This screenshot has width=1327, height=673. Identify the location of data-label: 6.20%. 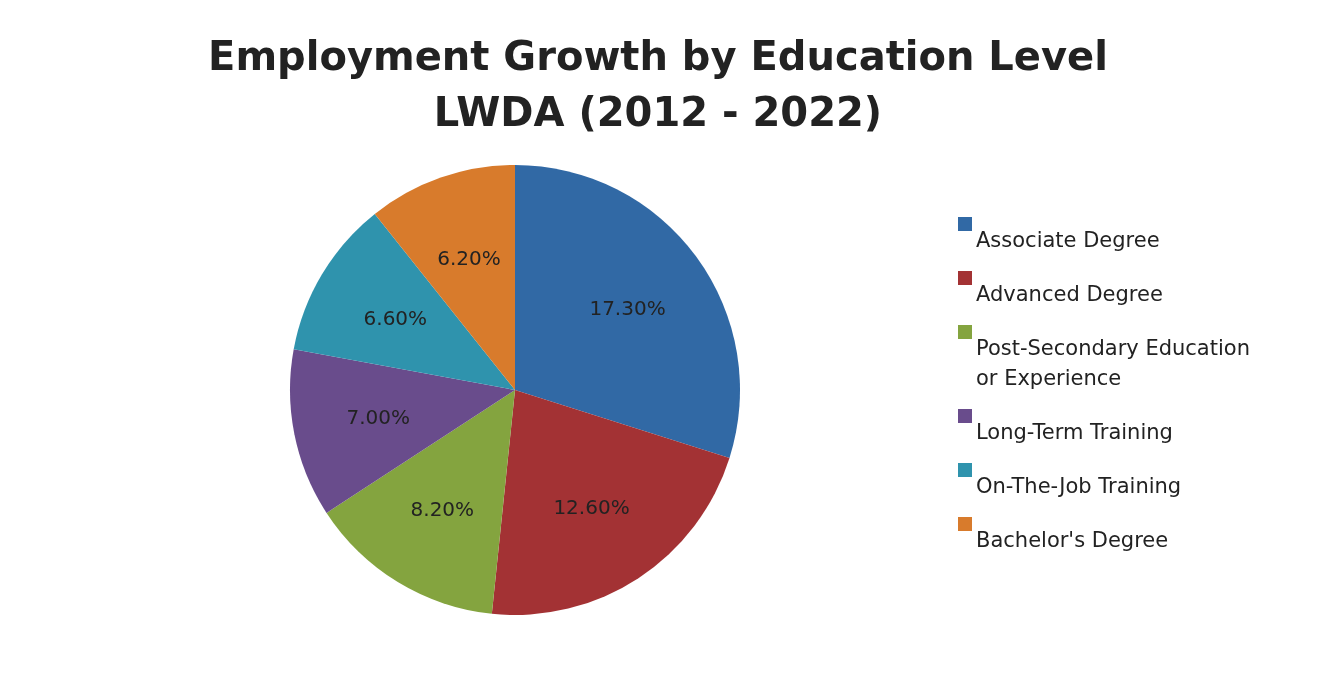
(469, 258).